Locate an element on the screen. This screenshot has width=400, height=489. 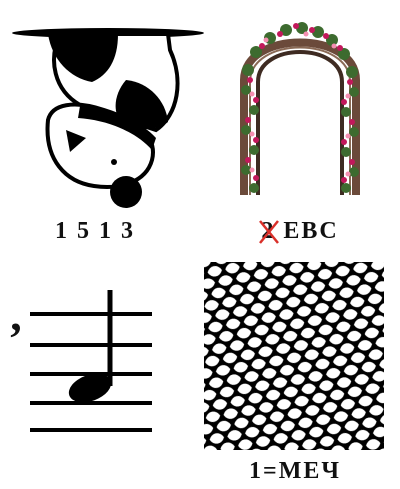
music-staff-note-icon is located at coordinates (91, 361).